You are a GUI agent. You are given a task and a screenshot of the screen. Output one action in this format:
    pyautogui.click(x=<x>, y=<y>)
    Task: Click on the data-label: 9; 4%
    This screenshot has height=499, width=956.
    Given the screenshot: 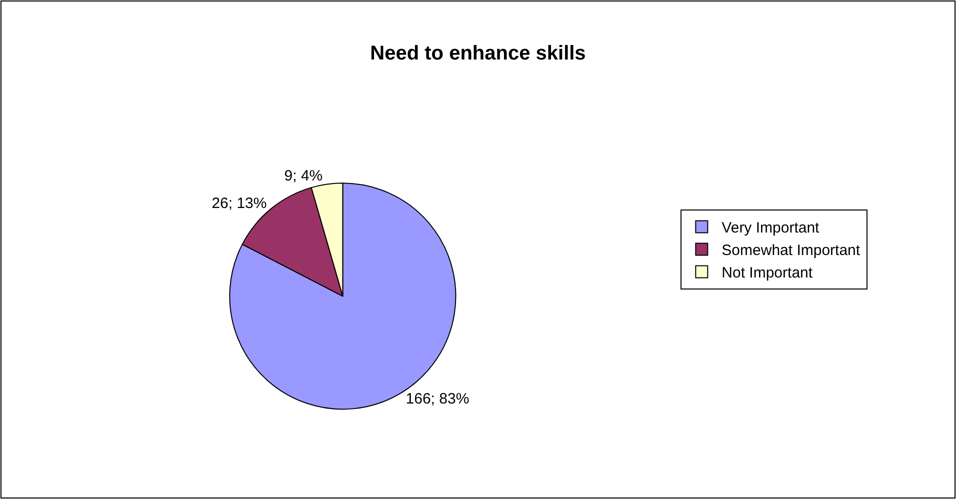 What is the action you would take?
    pyautogui.click(x=303, y=175)
    